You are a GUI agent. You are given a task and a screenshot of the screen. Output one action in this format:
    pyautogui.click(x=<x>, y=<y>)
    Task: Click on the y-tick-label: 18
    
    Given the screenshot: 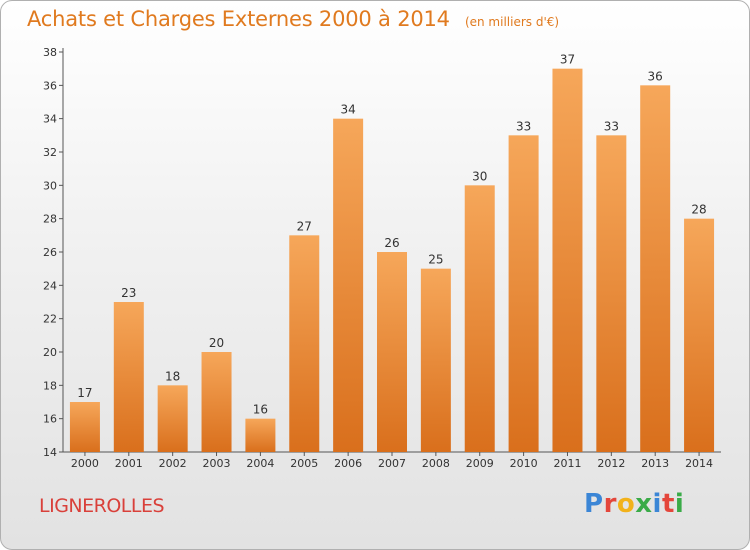 What is the action you would take?
    pyautogui.click(x=50, y=385)
    